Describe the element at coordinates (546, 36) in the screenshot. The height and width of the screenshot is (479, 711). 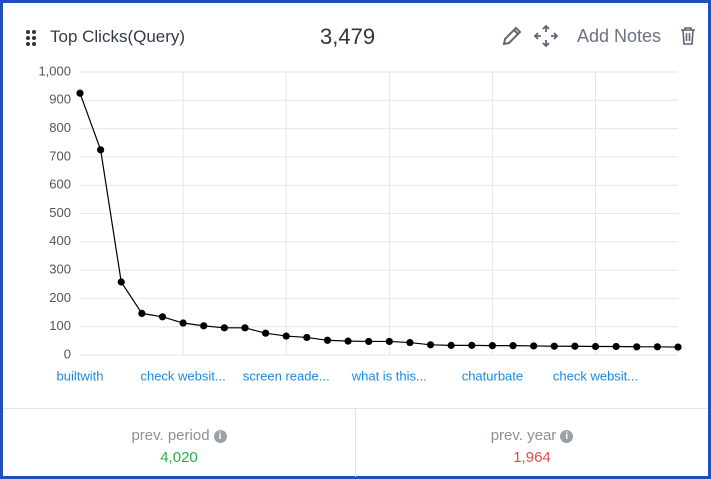
I see `move-icon` at that location.